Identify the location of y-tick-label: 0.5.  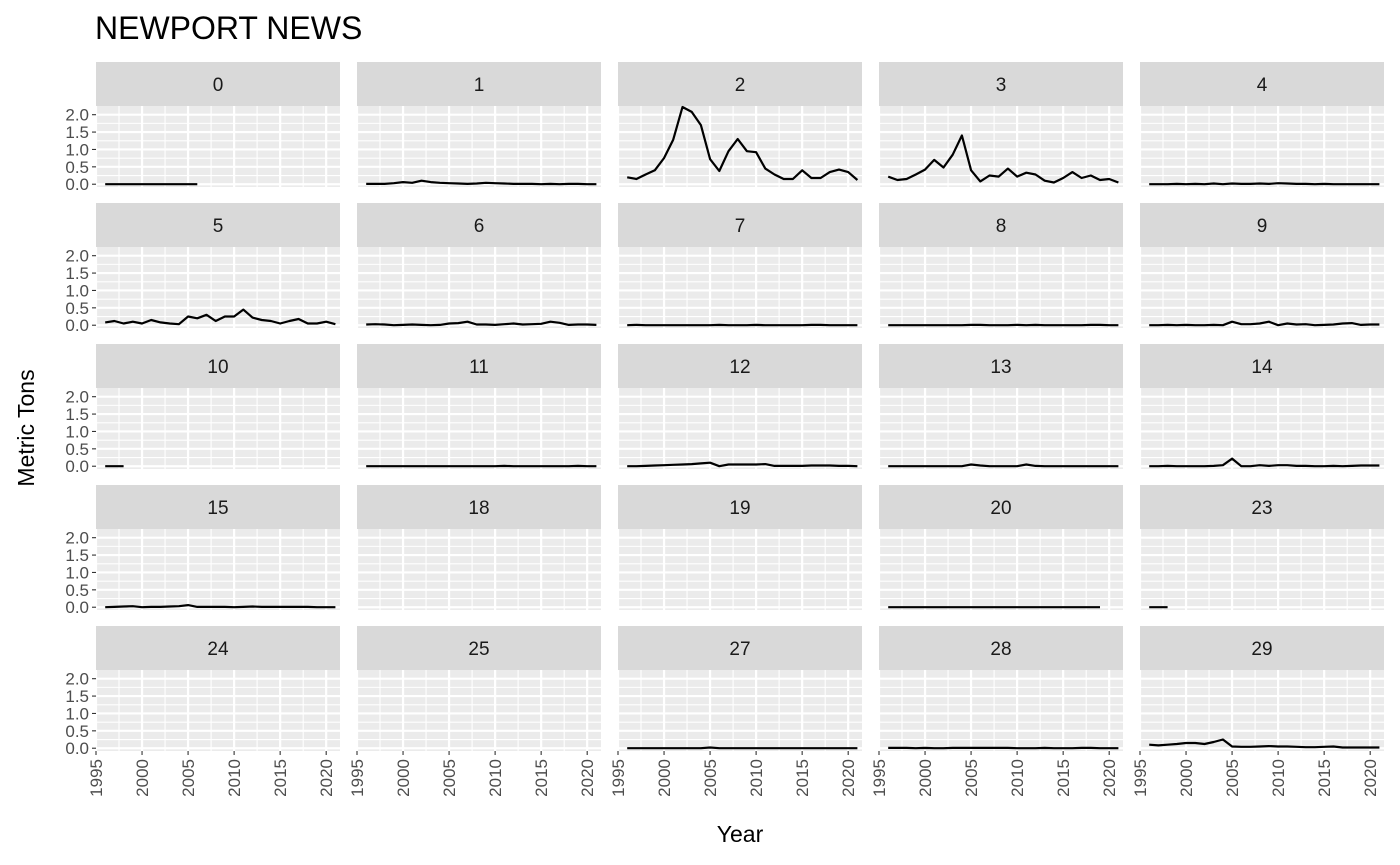
(77, 590).